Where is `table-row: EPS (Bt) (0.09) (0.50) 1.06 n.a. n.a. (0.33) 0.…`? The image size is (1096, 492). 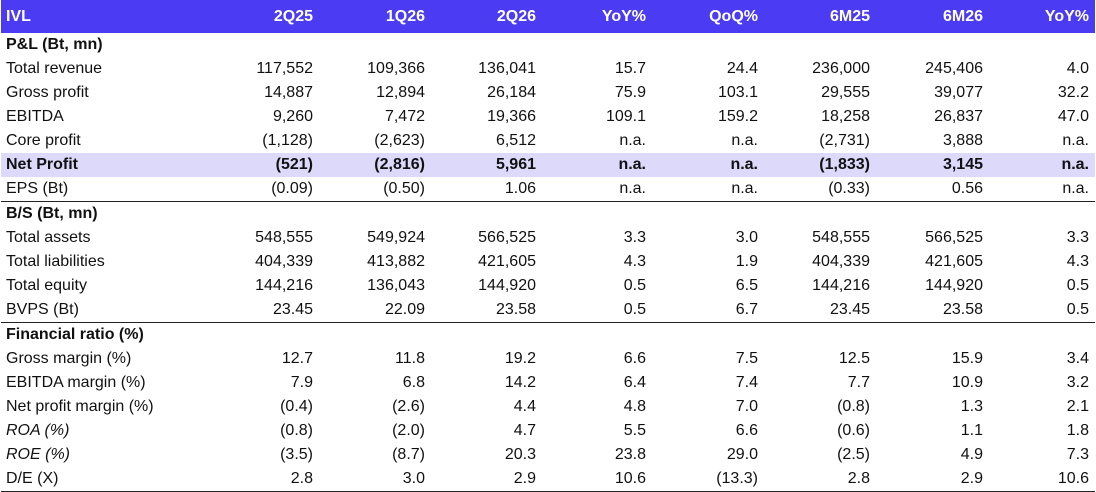
table-row: EPS (Bt) (0.09) (0.50) 1.06 n.a. n.a. (0.33) 0.… is located at coordinates (548, 189).